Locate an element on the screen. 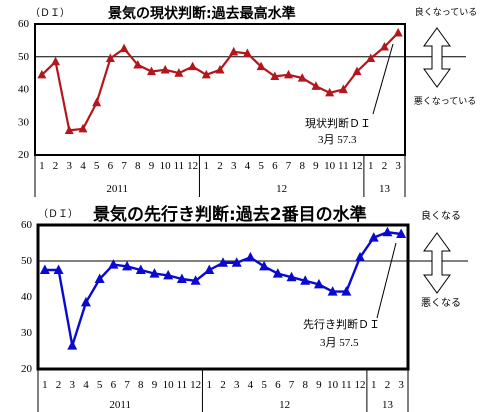 The width and height of the screenshot is (480, 412). y-tick-label: 30 is located at coordinates (27, 333).